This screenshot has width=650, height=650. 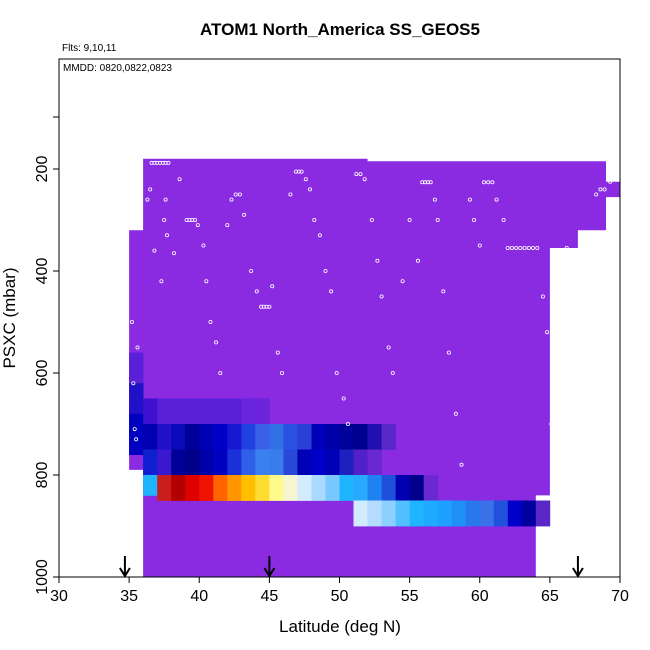 What do you see at coordinates (199, 596) in the screenshot?
I see `x-tick-label: 40` at bounding box center [199, 596].